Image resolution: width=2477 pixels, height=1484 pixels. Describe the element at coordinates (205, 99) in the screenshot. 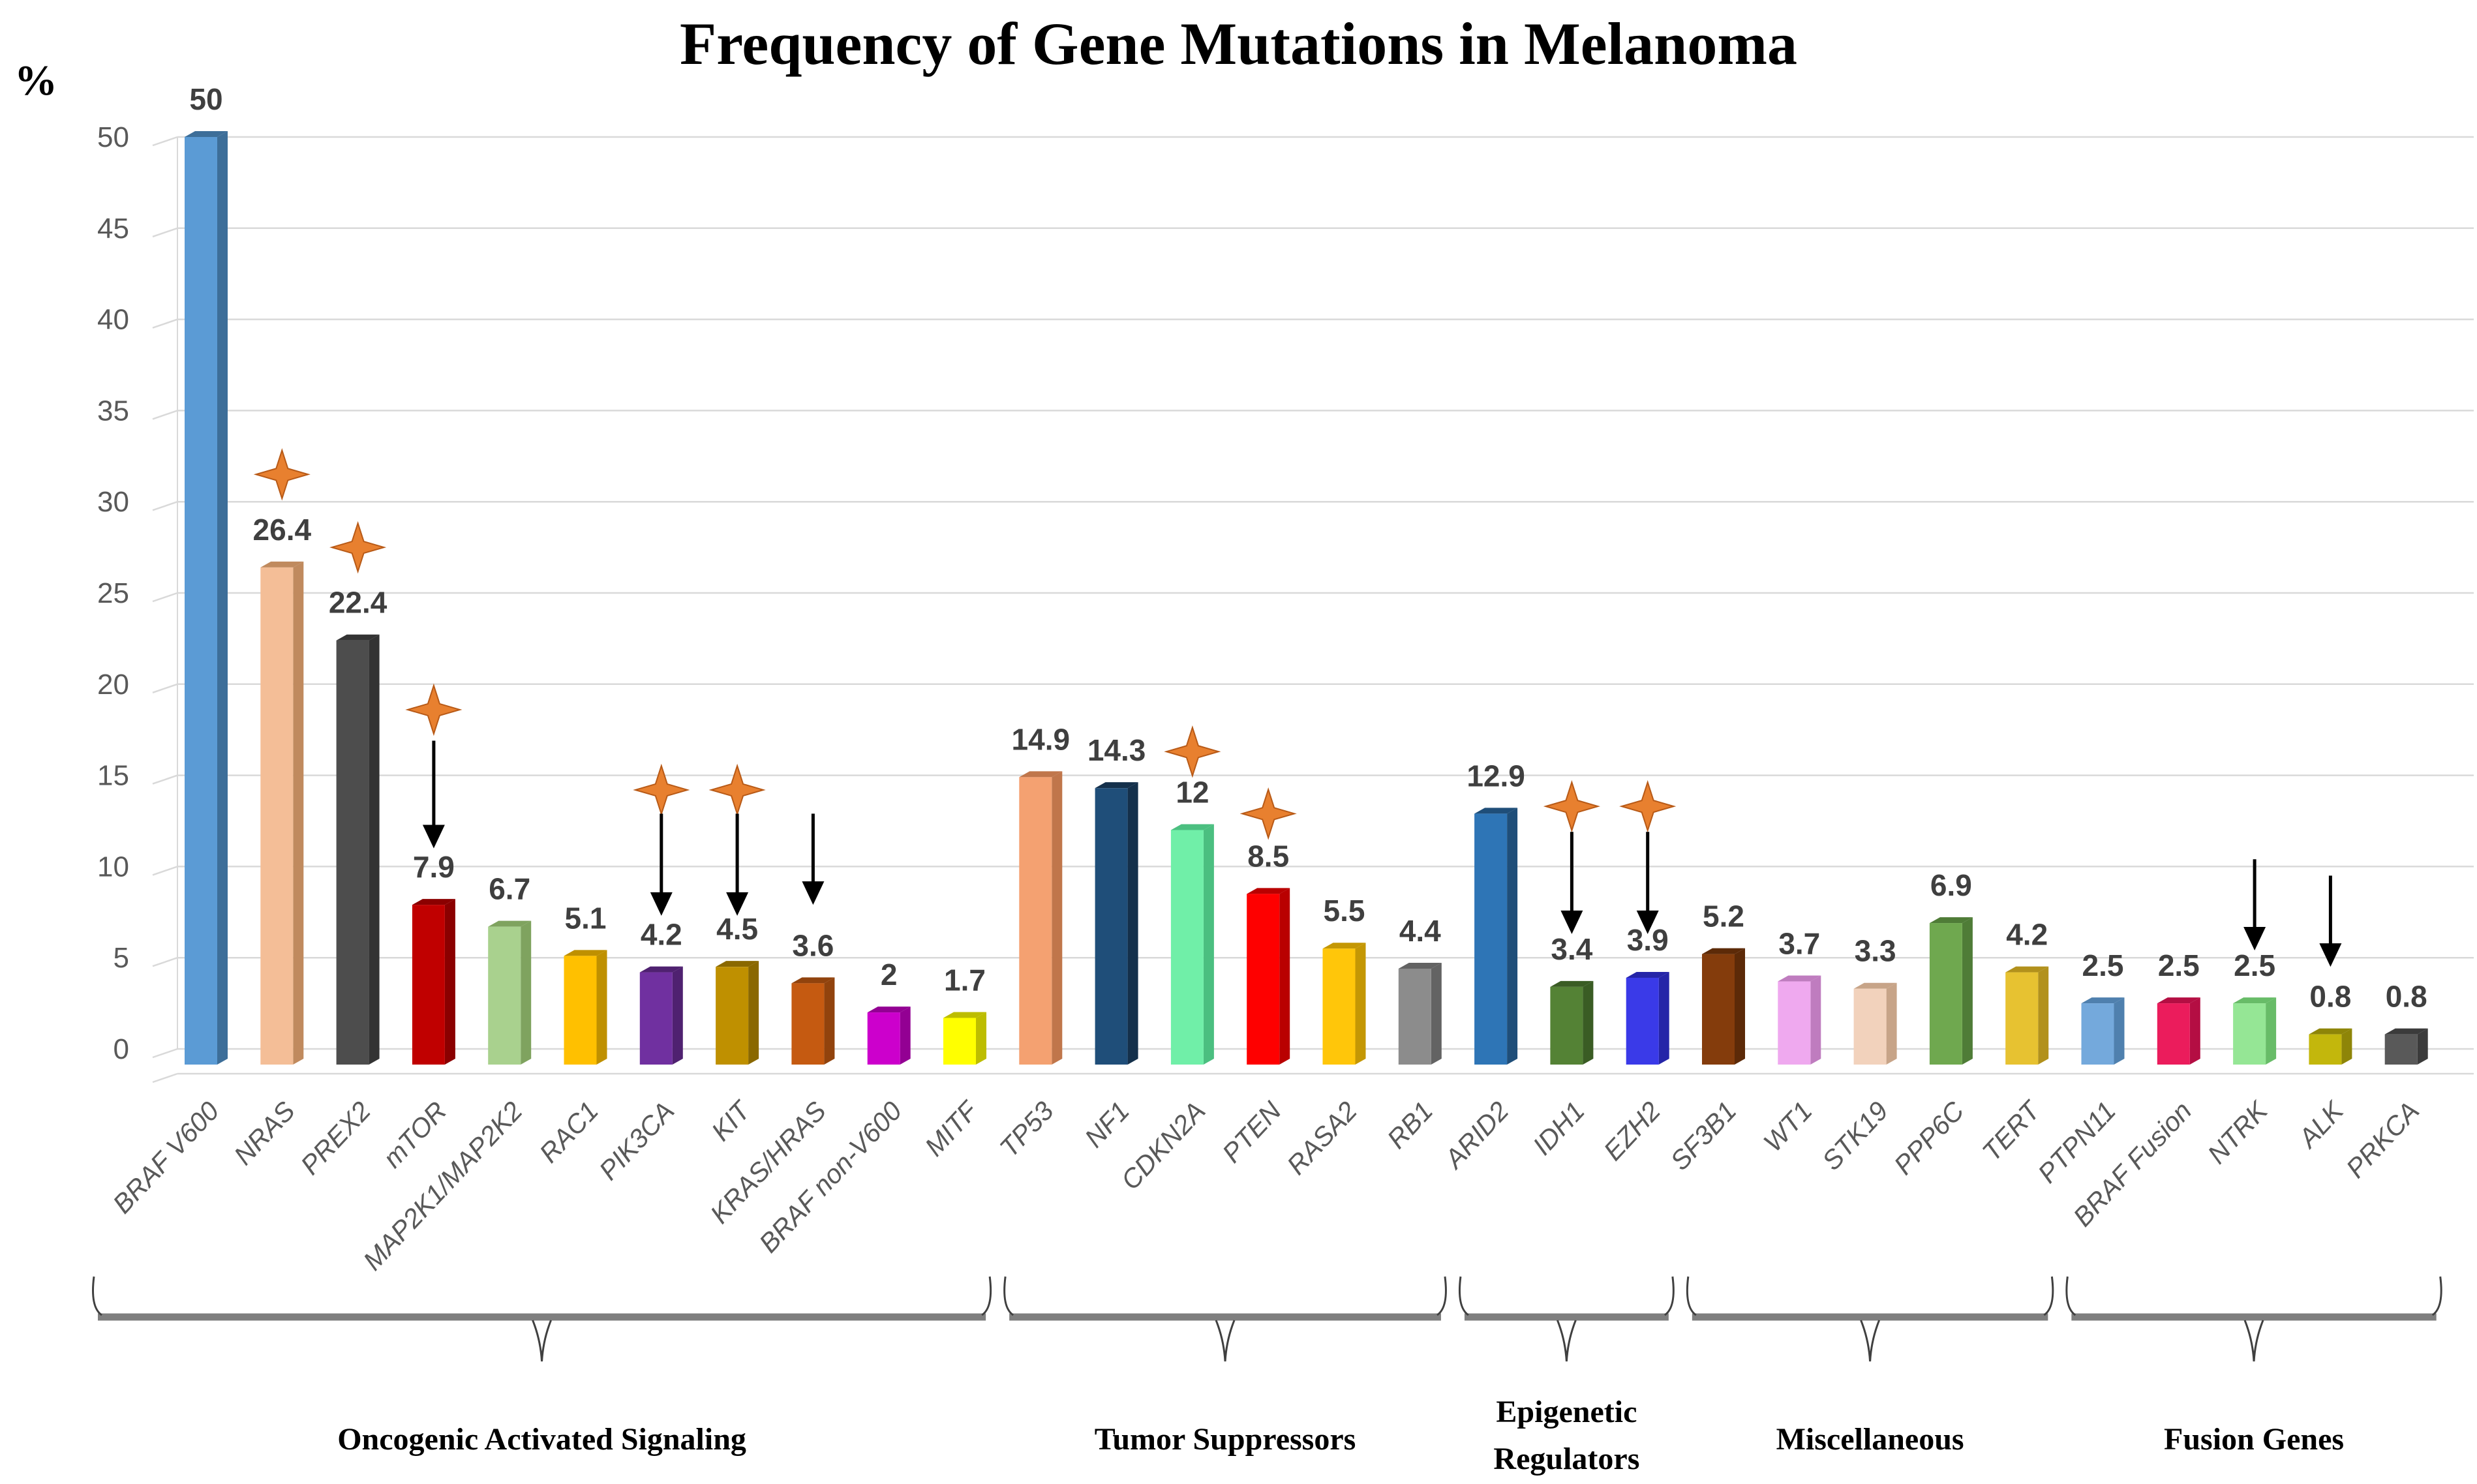

I see `bar-value-label: 50` at that location.